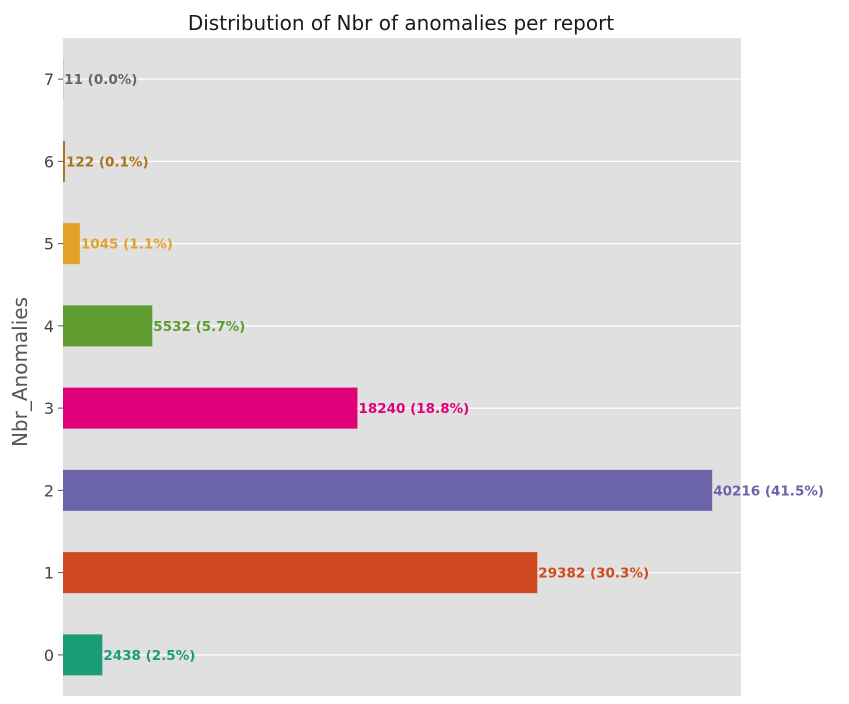 The width and height of the screenshot is (849, 704). I want to click on y-tick-label: 4, so click(49, 326).